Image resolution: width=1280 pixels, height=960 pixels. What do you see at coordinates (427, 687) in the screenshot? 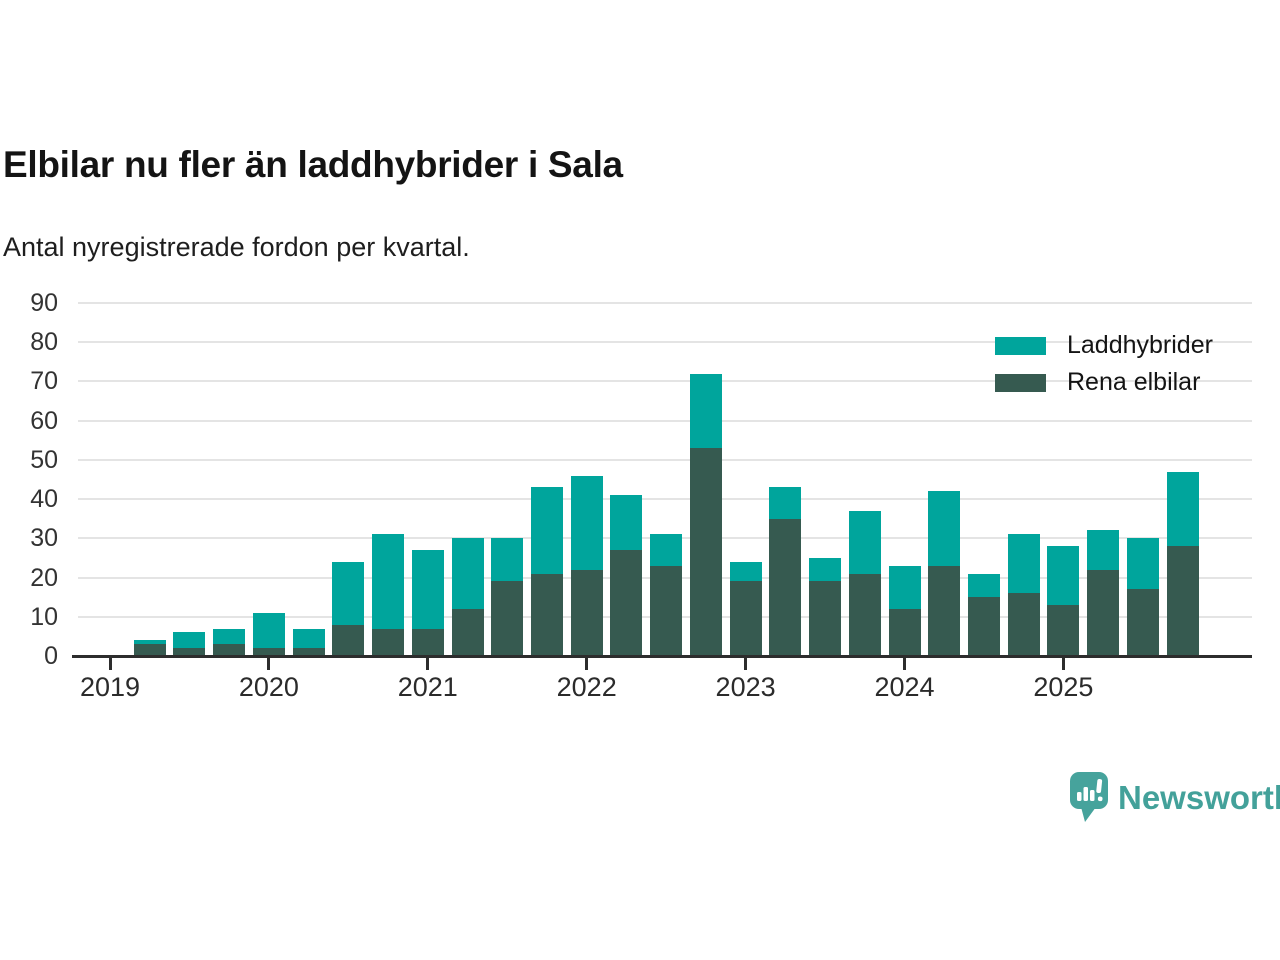
I see `x-axis-tick-label: 2021` at bounding box center [427, 687].